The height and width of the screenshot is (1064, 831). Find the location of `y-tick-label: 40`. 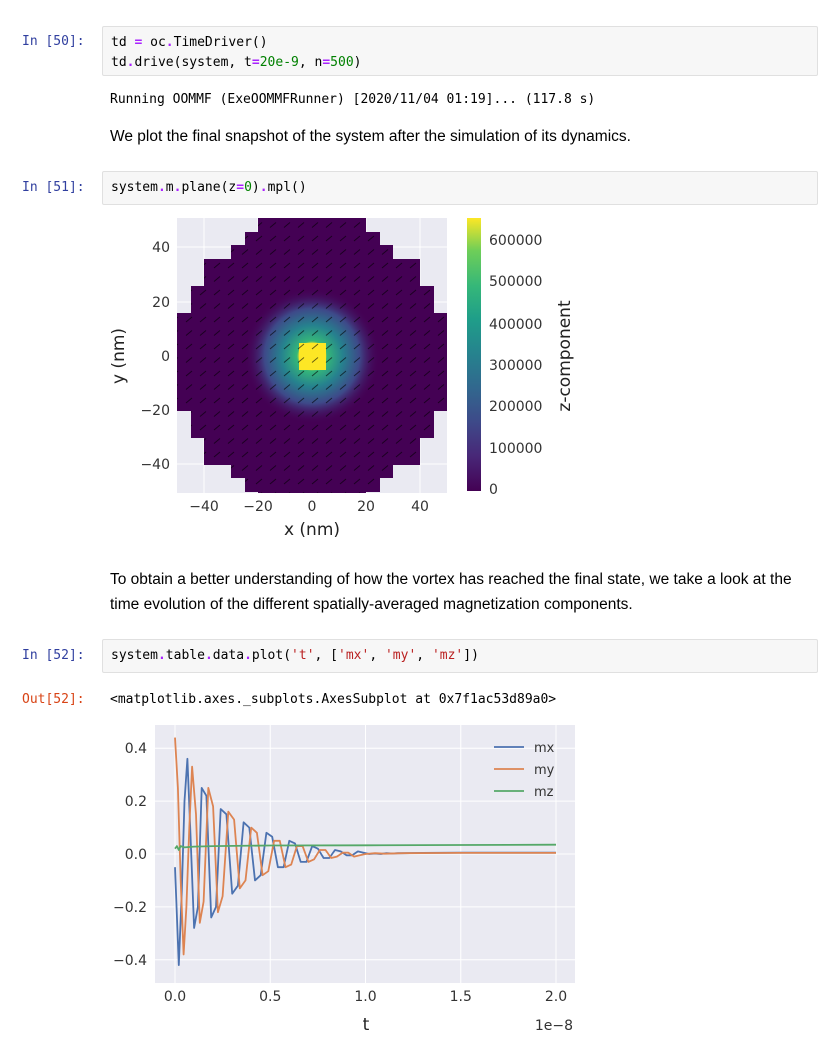

y-tick-label: 40 is located at coordinates (161, 248).